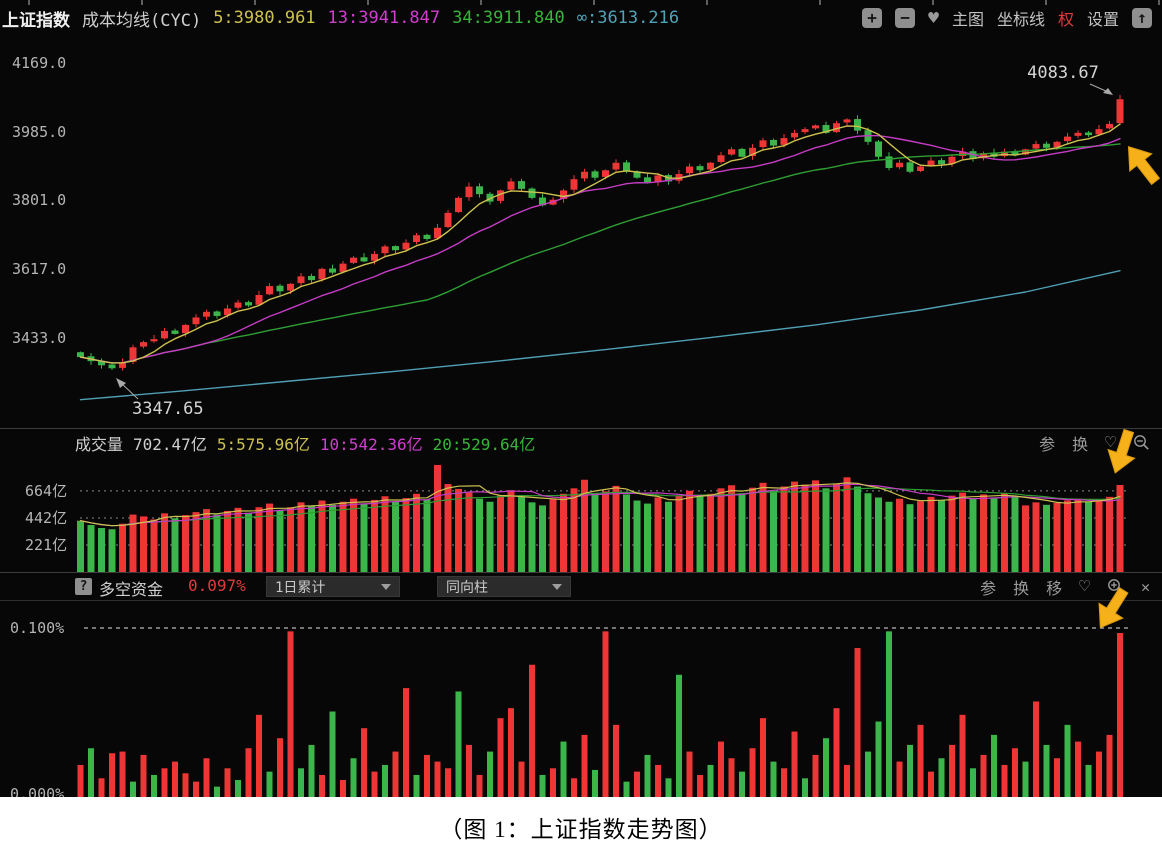  I want to click on move-pane-button: 移, so click(1054, 588).